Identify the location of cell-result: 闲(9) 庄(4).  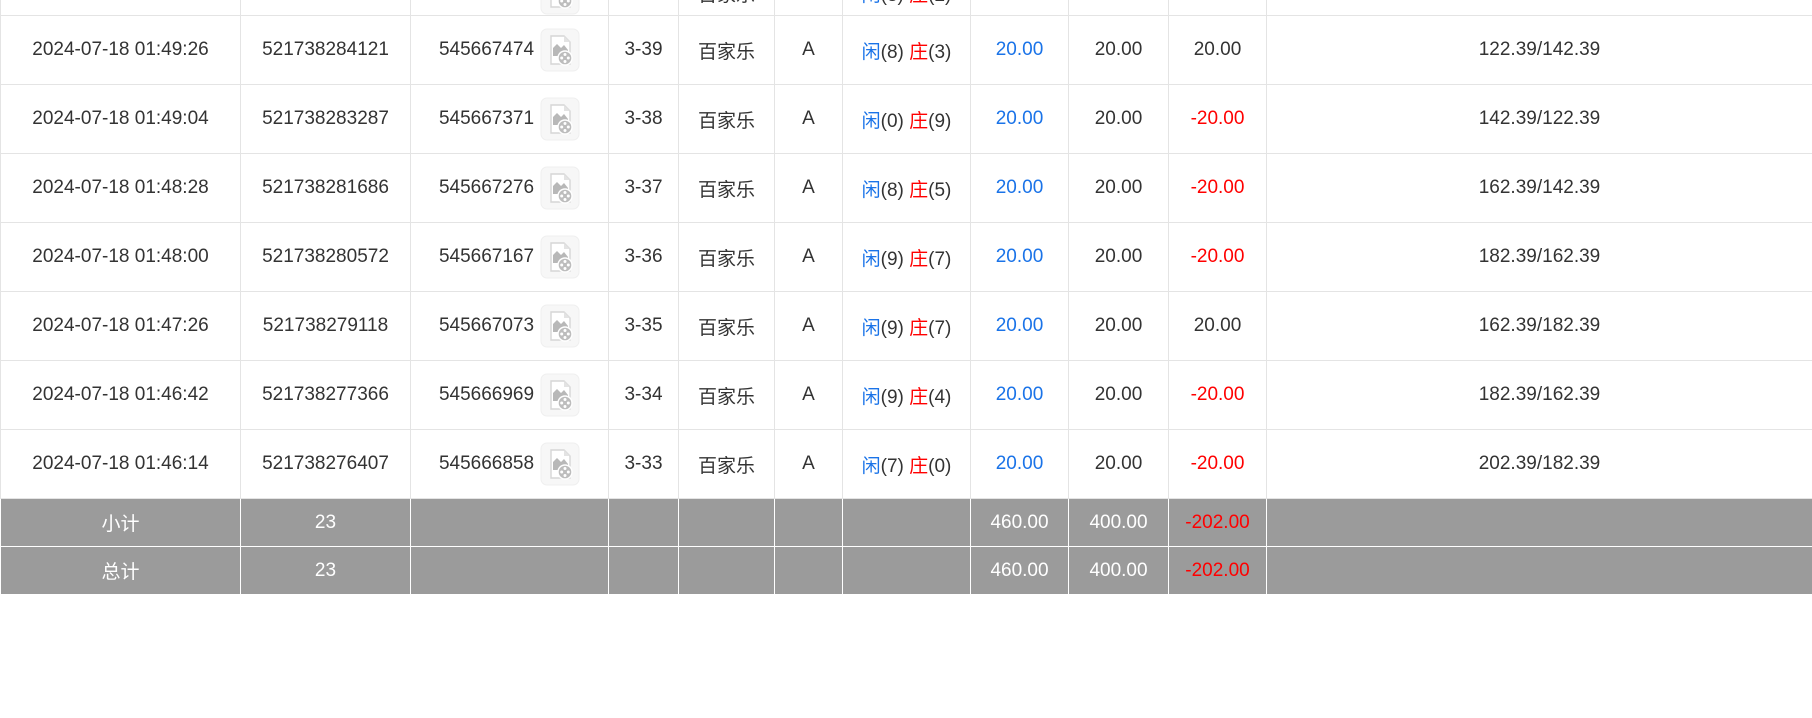
(906, 395).